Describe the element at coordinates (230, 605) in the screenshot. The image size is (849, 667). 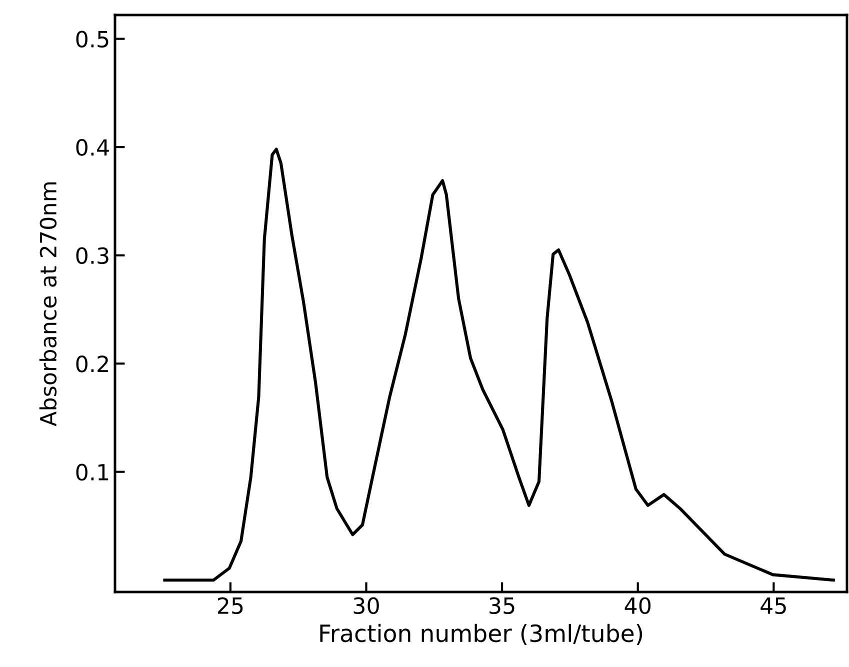
I see `x-tick-label: 25` at that location.